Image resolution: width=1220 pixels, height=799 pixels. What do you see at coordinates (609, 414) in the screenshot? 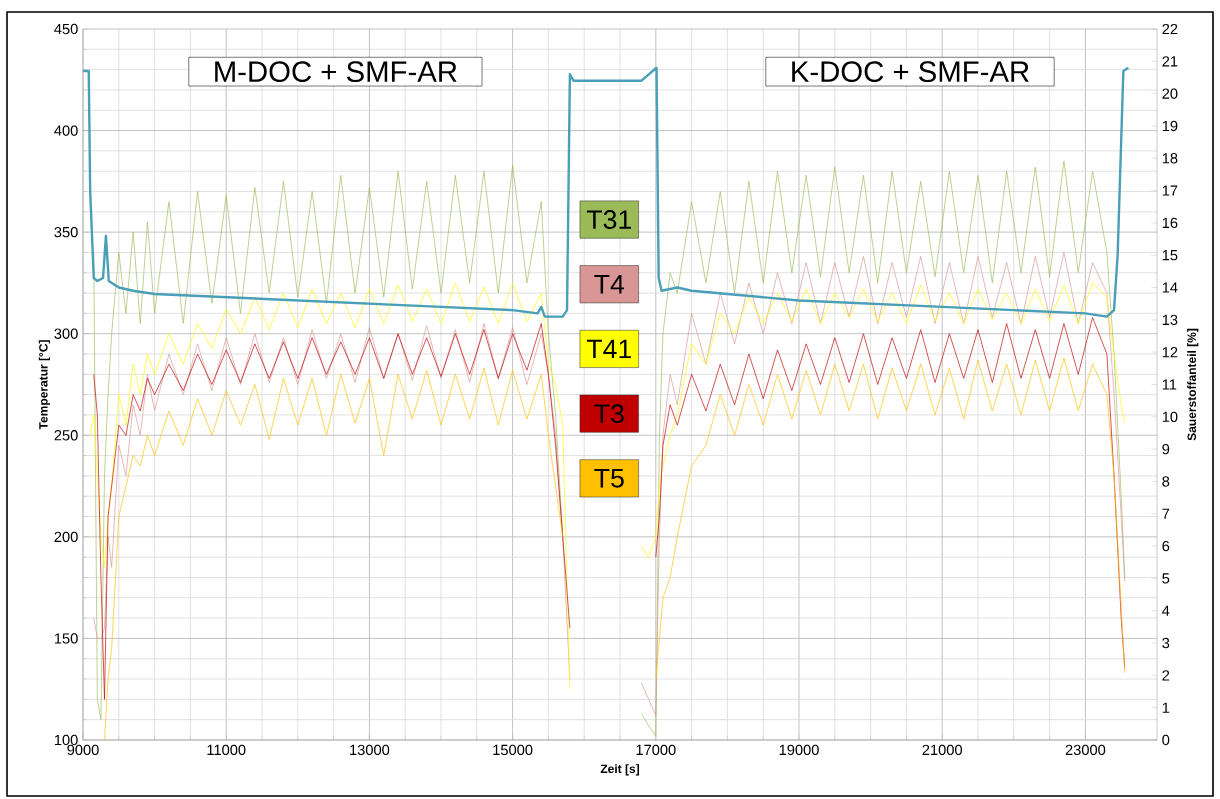
I see `series-label: T3` at bounding box center [609, 414].